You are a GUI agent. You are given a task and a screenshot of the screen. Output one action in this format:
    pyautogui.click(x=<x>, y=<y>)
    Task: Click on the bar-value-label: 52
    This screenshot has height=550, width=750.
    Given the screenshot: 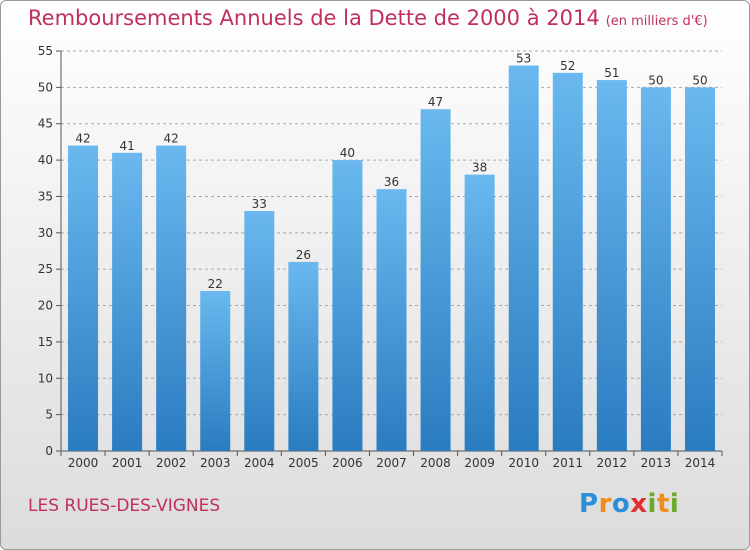 What is the action you would take?
    pyautogui.click(x=567, y=66)
    